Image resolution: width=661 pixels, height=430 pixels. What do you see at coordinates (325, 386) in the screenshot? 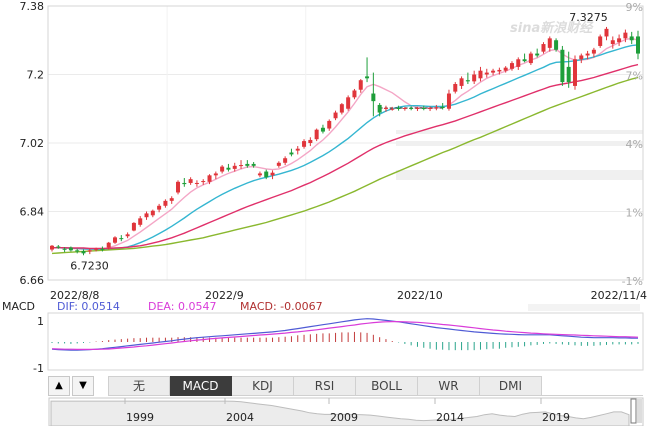
I see `tab-rsi: RSI` at bounding box center [325, 386].